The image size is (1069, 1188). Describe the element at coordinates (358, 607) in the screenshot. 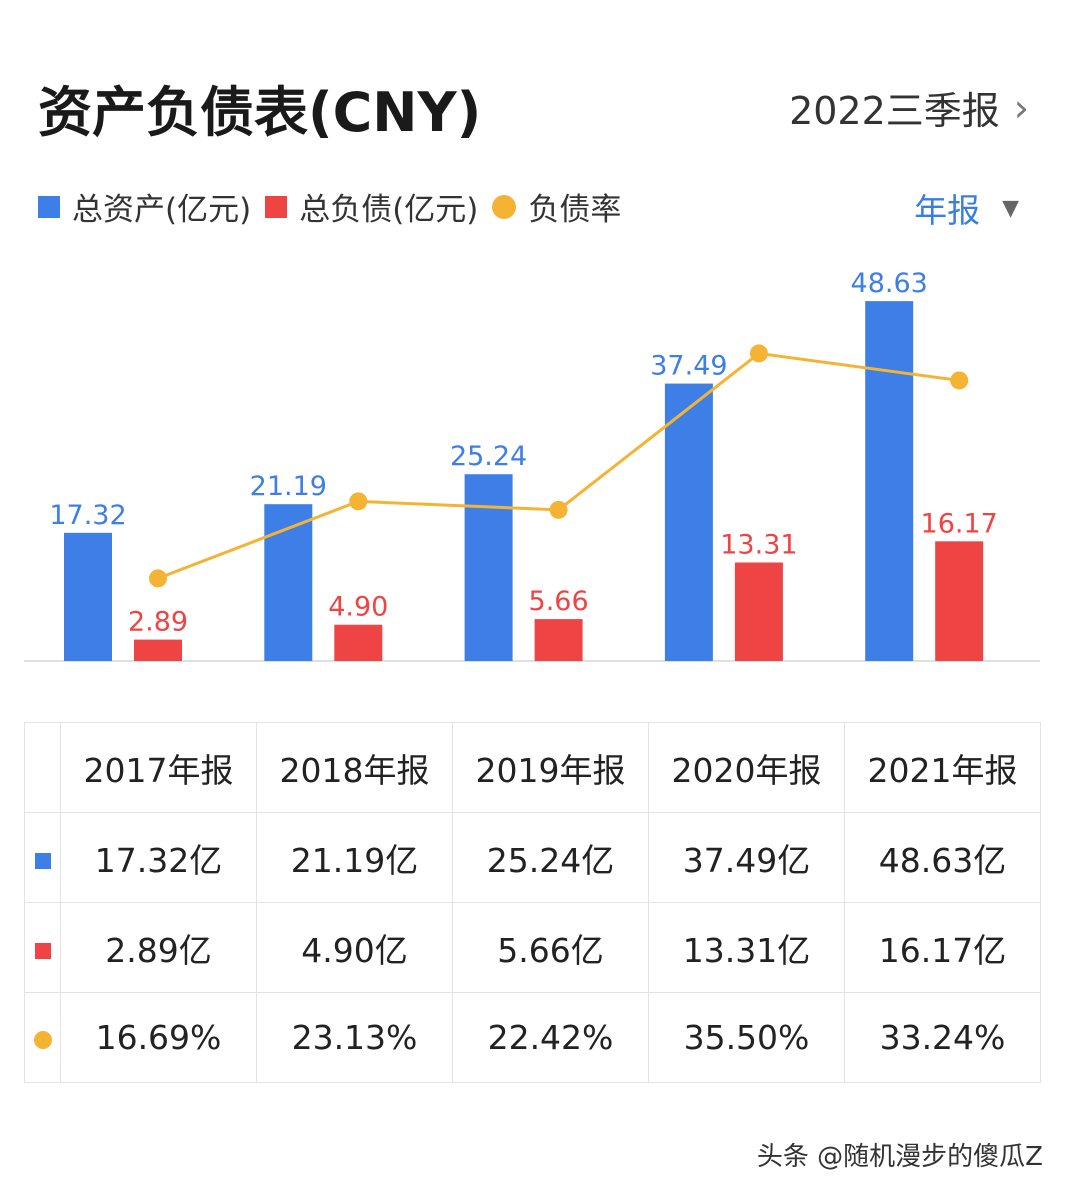

I see `liability-data-label: 4.90` at that location.